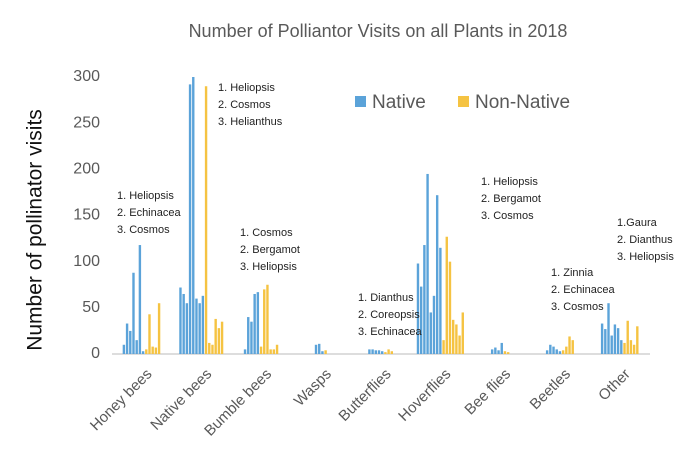 This screenshot has width=678, height=461. Describe the element at coordinates (399, 102) in the screenshot. I see `legend-label: Native` at that location.